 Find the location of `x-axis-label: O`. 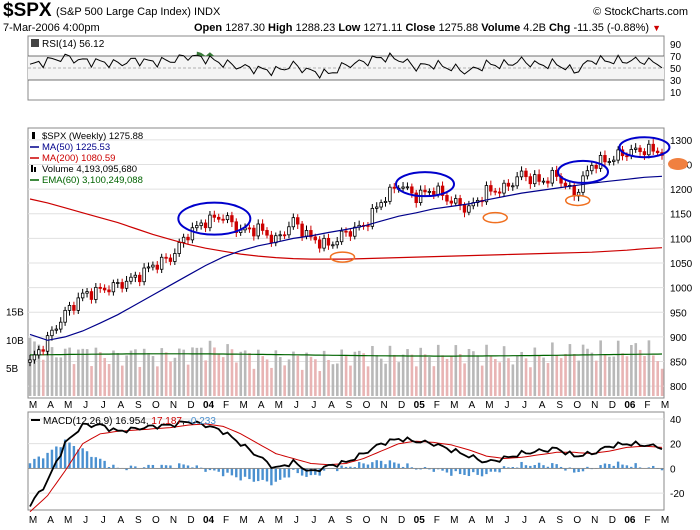

x-axis-label: O is located at coordinates (156, 405).